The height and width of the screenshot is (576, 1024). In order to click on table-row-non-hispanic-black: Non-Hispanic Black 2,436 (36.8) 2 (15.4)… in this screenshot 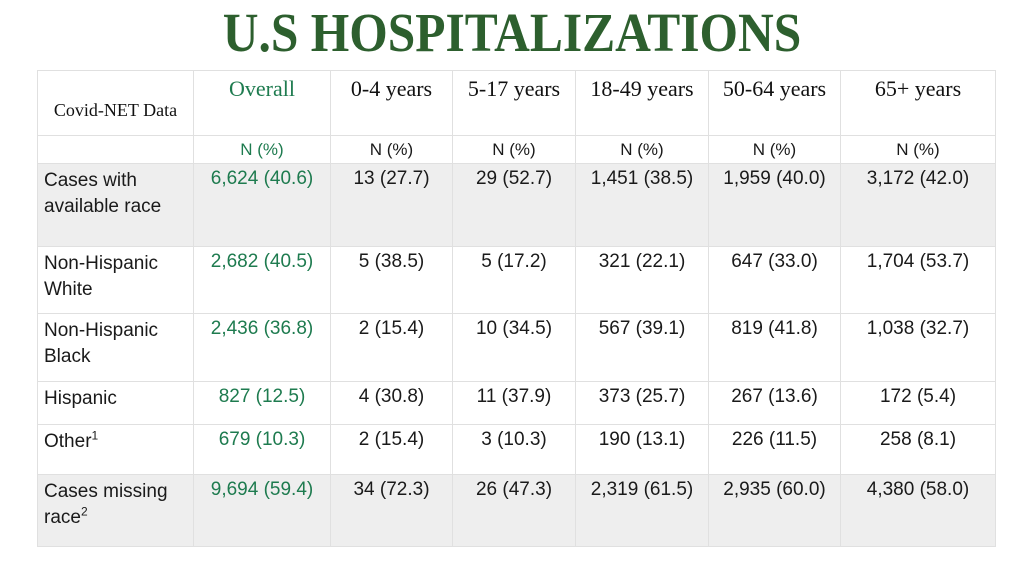, I will do `click(516, 347)`.